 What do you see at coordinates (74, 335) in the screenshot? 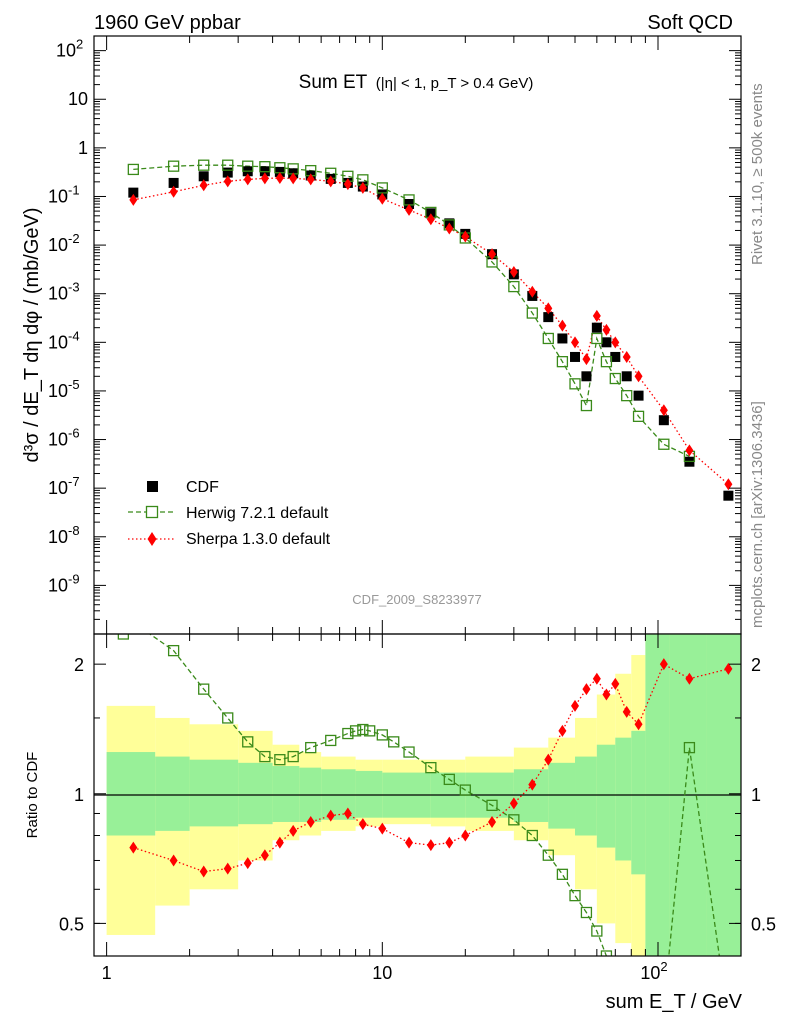
I see `main-y-tick-exponent: -4` at bounding box center [74, 335].